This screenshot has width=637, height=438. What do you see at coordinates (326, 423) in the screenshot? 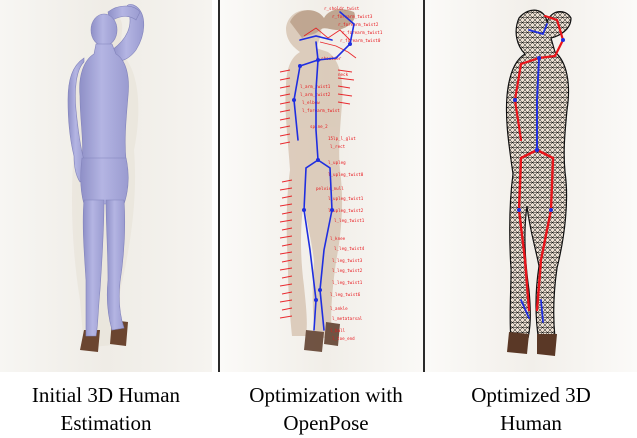
I see `caption-line: OpenPose` at bounding box center [326, 423].